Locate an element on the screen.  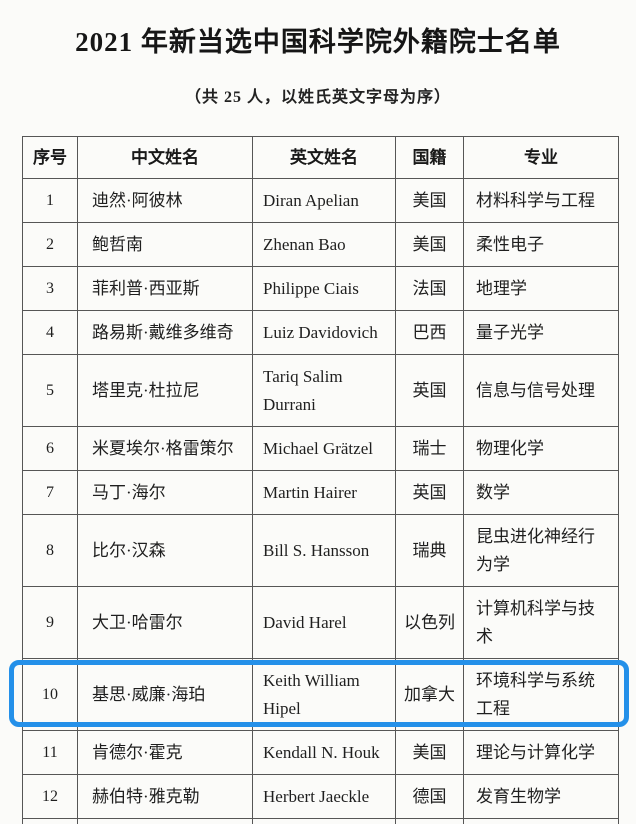
cell-chinese-name: 米夏埃尔·格雷策尔 is located at coordinates (165, 448).